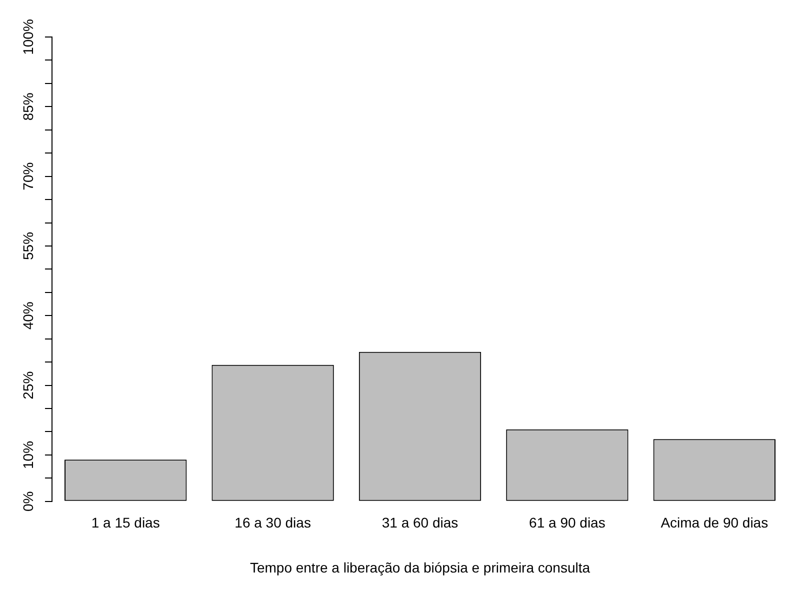 This screenshot has height=589, width=794. Describe the element at coordinates (272, 522) in the screenshot. I see `x-tick-label: 16 a 30 dias` at that location.